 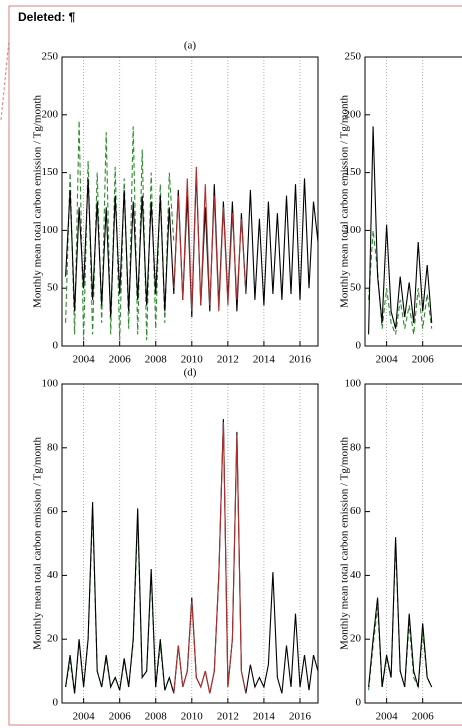 I want to click on panel-title: (a), so click(x=190, y=46).